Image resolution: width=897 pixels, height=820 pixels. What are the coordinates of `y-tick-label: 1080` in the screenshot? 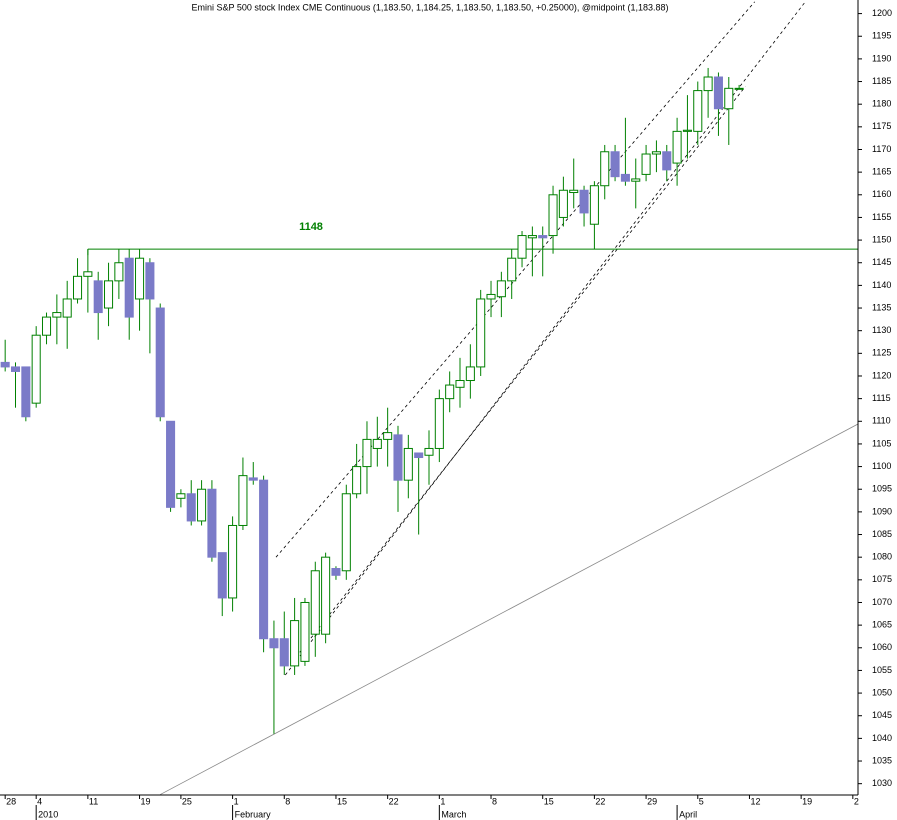 It's located at (882, 557).